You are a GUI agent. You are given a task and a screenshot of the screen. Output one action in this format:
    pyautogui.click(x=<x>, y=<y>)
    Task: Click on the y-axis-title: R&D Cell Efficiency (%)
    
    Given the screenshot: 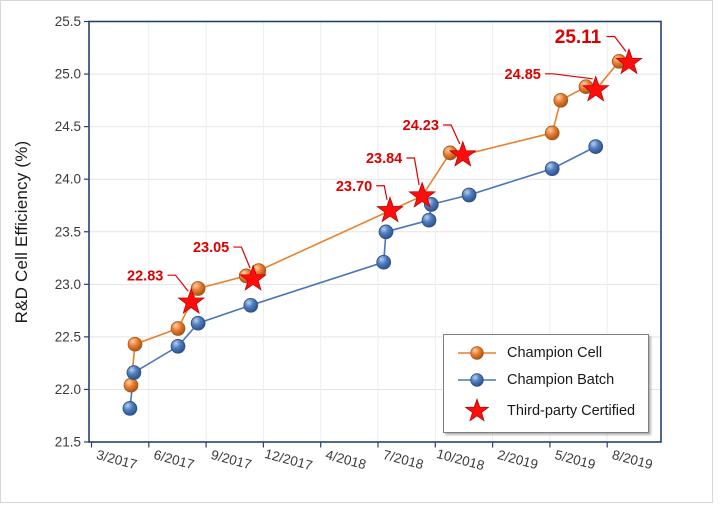 What is the action you would take?
    pyautogui.click(x=21, y=232)
    